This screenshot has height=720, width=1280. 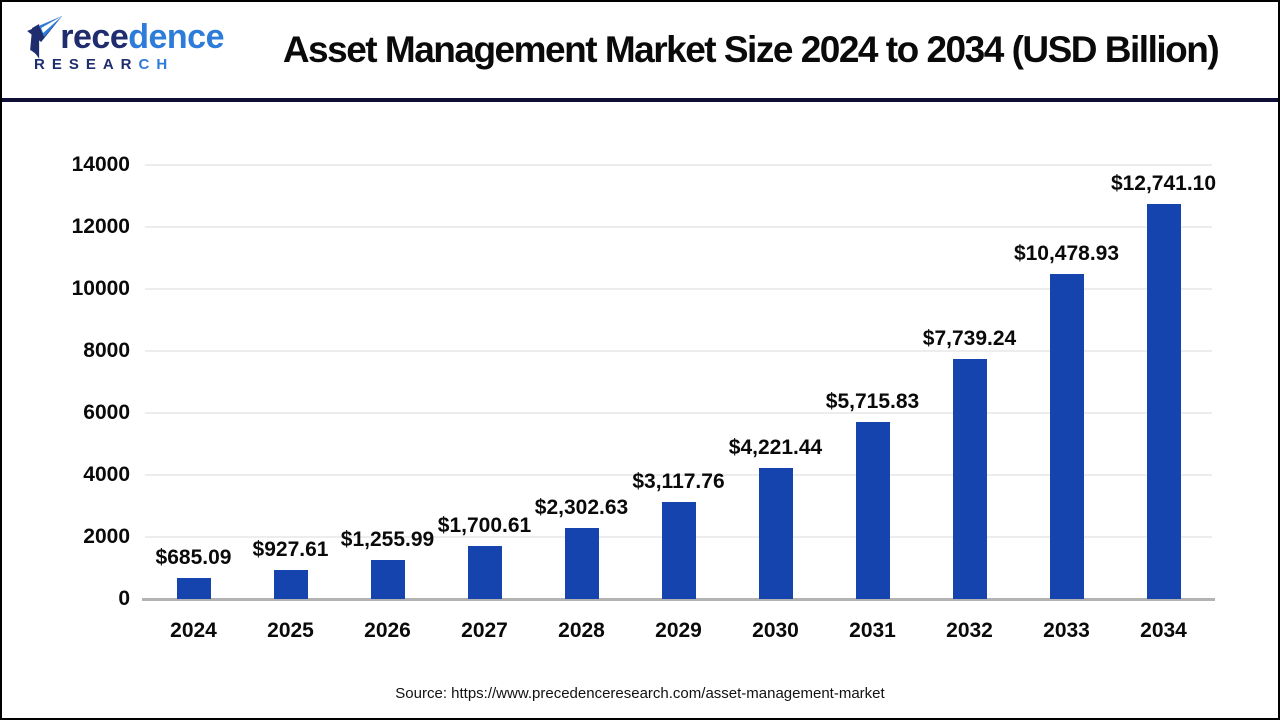 What do you see at coordinates (678, 482) in the screenshot?
I see `bar-value-label: $3,117.76` at bounding box center [678, 482].